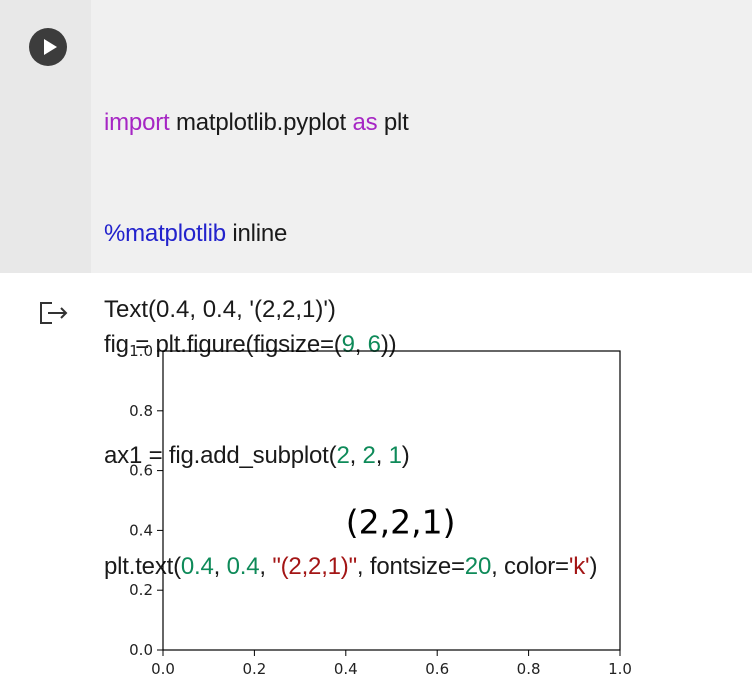  Describe the element at coordinates (163, 669) in the screenshot. I see `x-tick-label: 0.0` at that location.